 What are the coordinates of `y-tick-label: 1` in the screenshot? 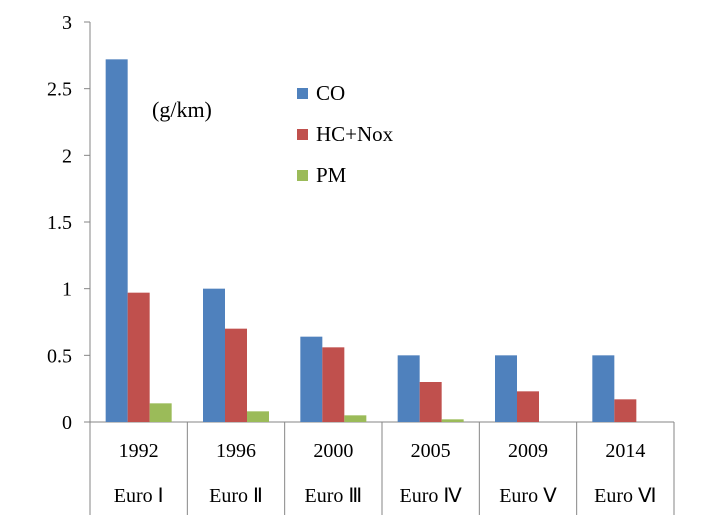 It's located at (67, 290).